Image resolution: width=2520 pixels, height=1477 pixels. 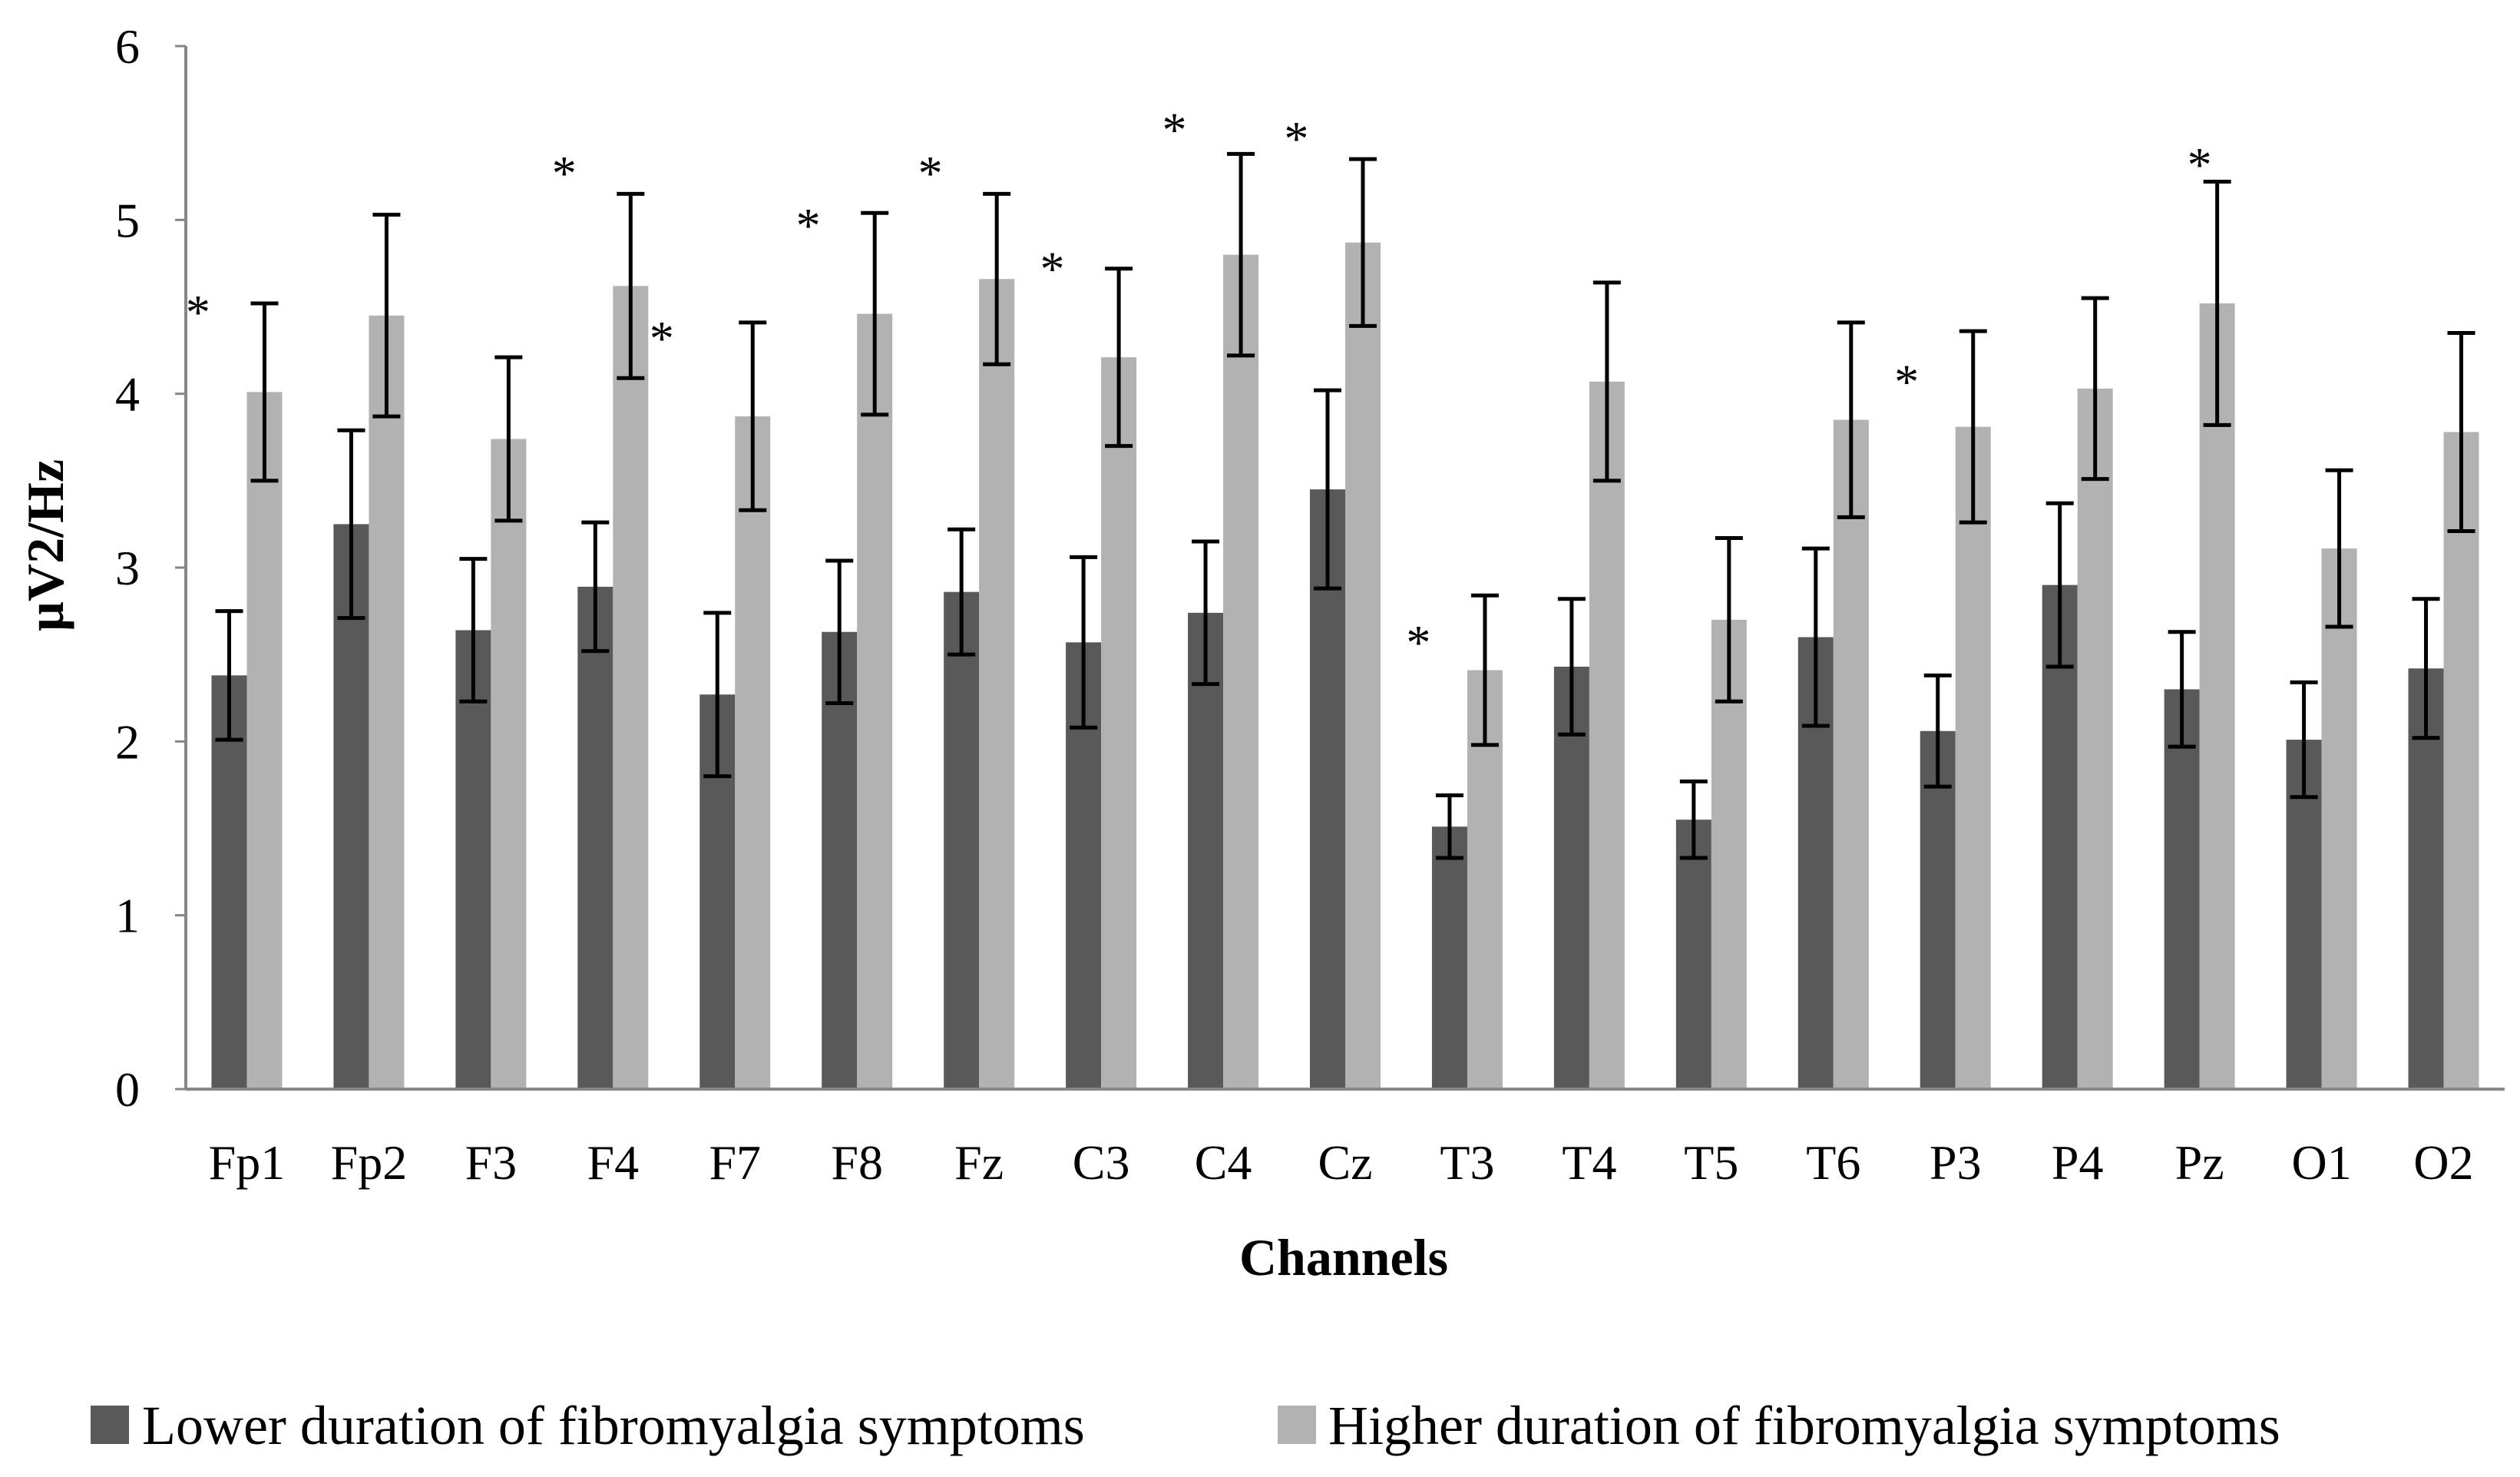 What do you see at coordinates (1241, 672) in the screenshot?
I see `bar-higher-C4` at bounding box center [1241, 672].